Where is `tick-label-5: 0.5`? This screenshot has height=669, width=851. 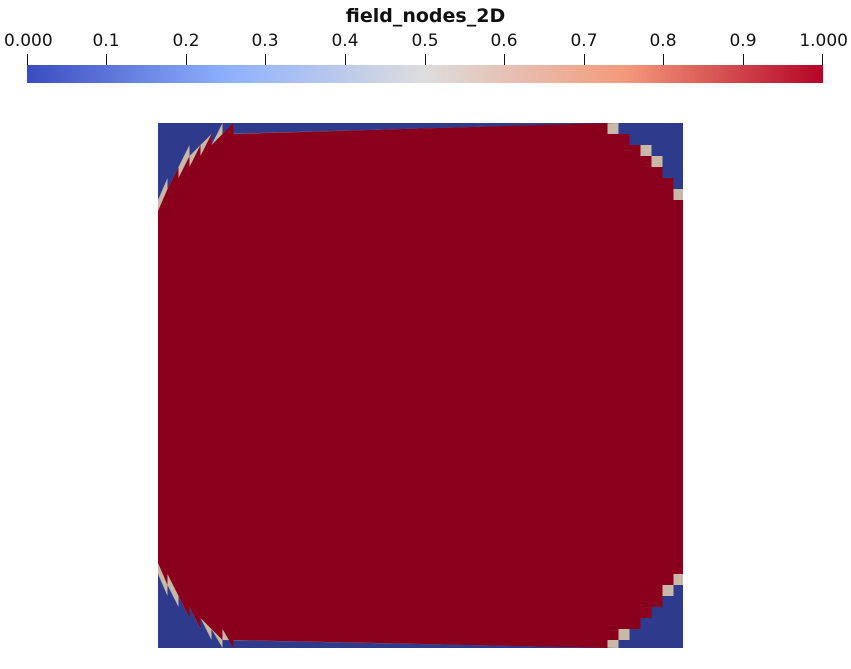 tick-label-5: 0.5 is located at coordinates (425, 41).